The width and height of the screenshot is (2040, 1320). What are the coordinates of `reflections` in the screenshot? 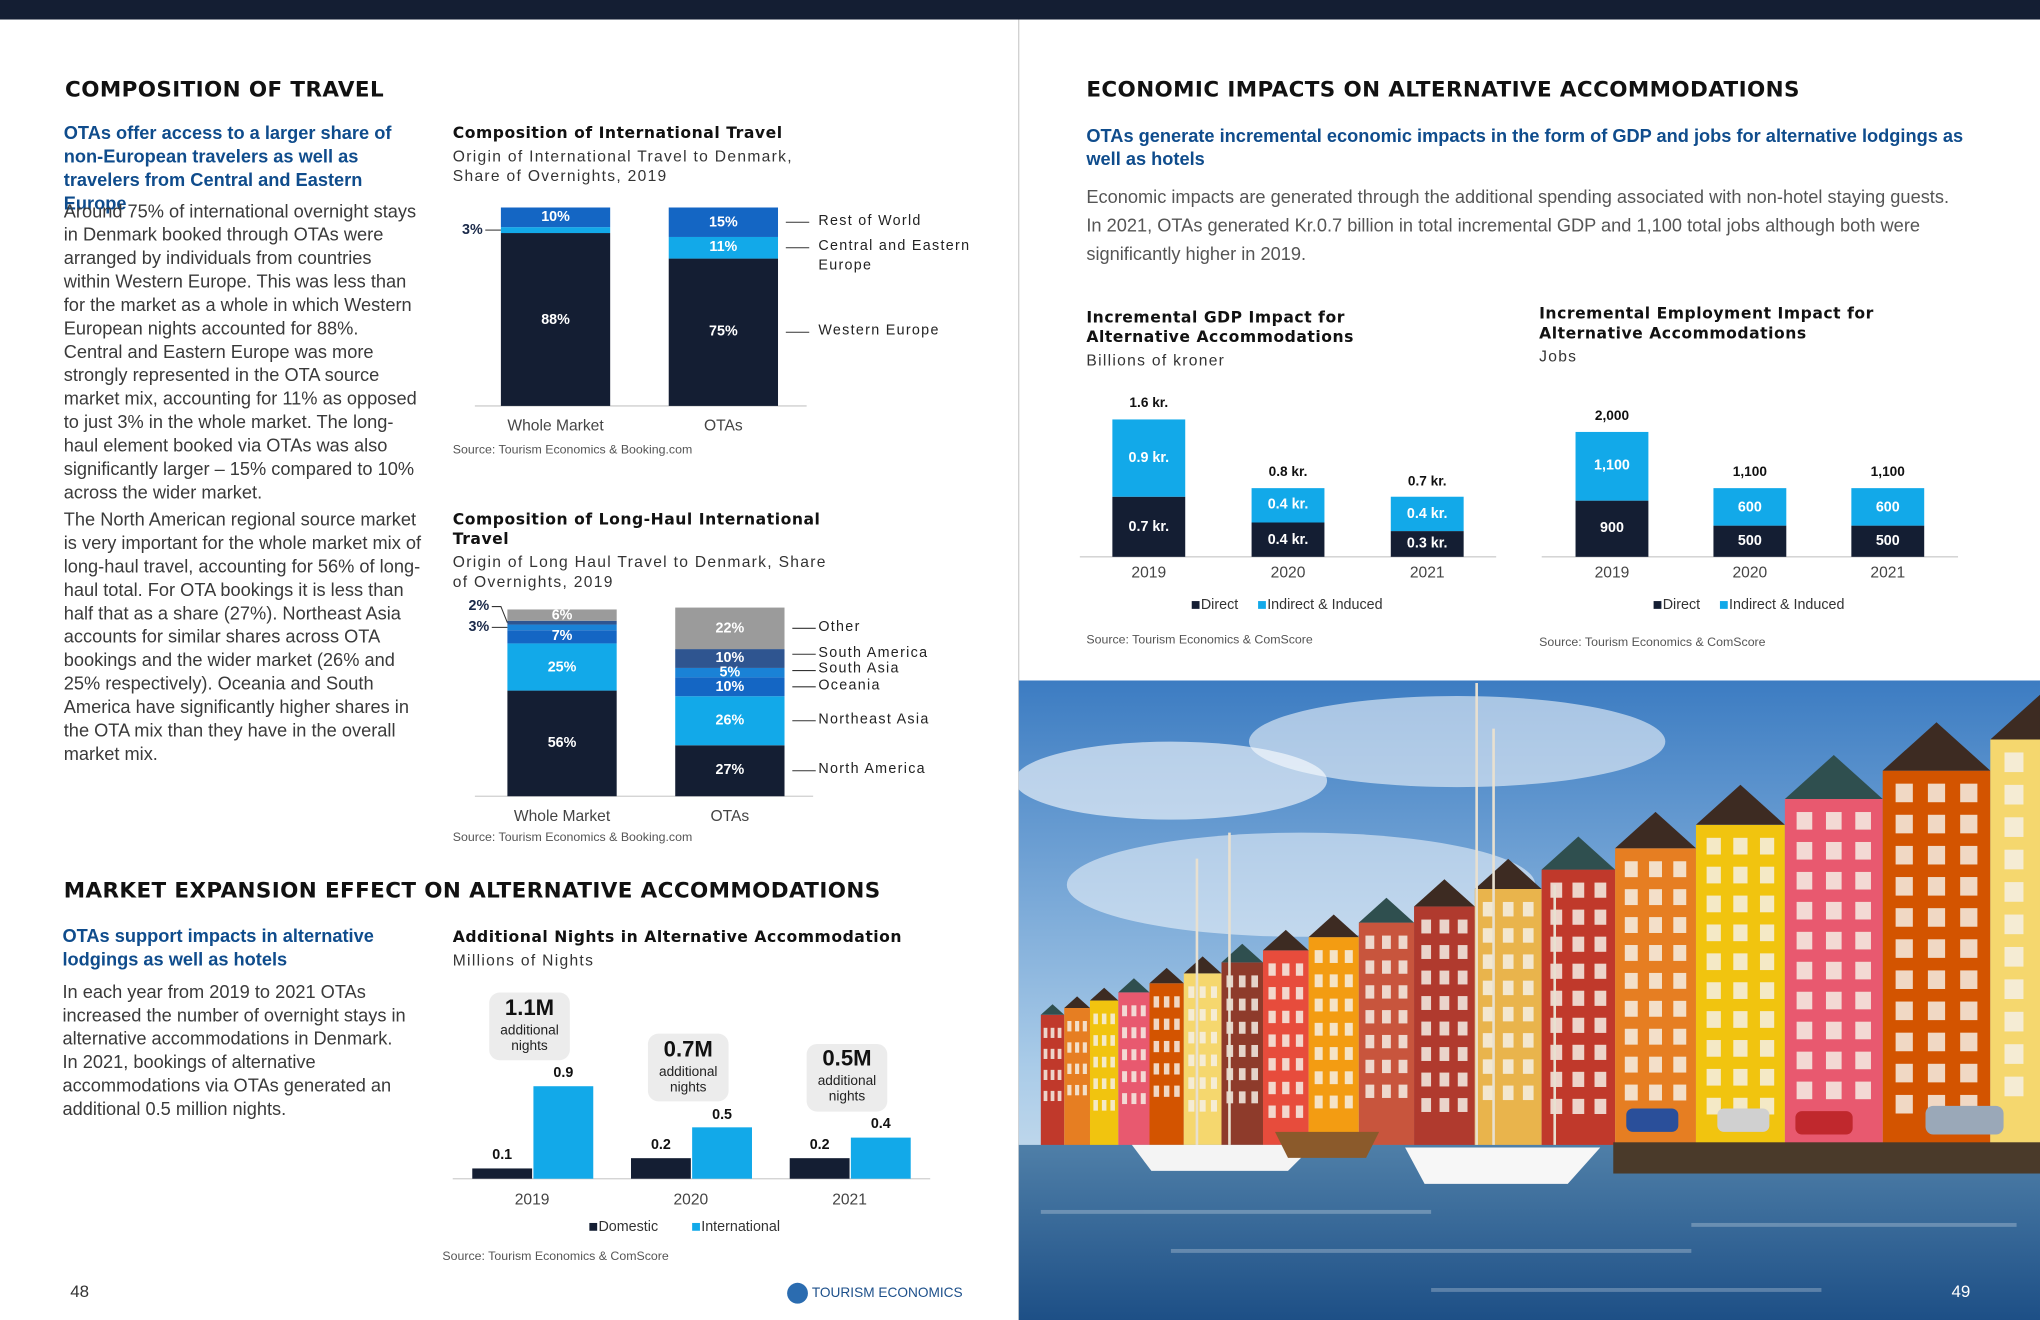 It's located at (1528, 1250).